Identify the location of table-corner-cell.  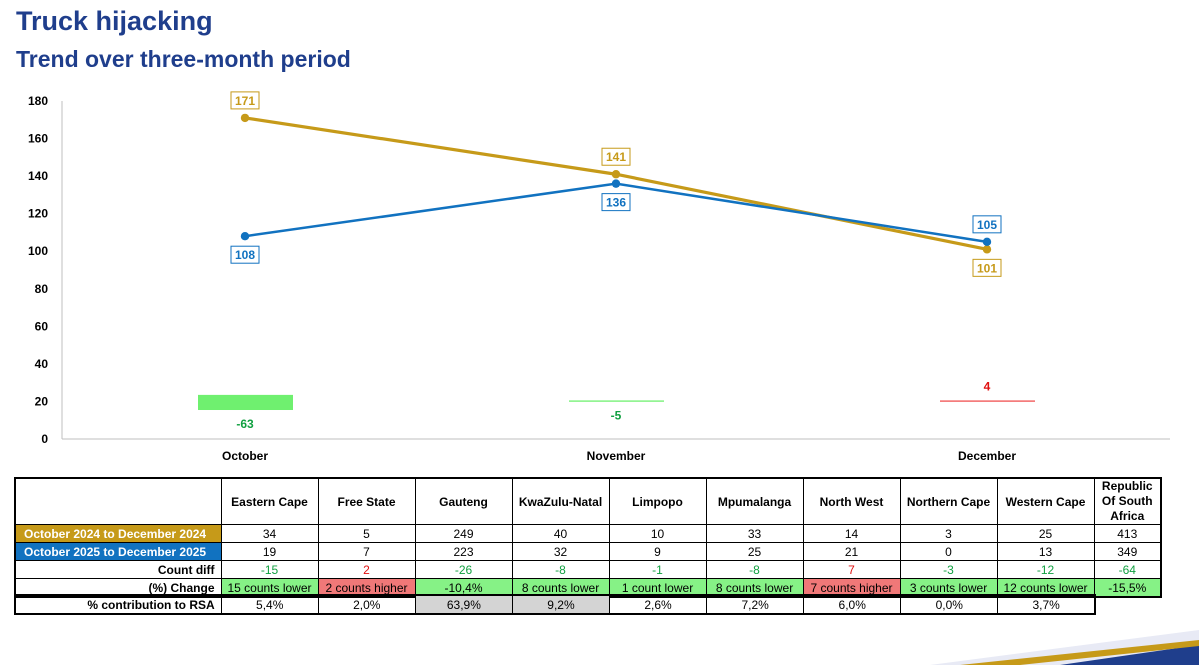
(118, 501).